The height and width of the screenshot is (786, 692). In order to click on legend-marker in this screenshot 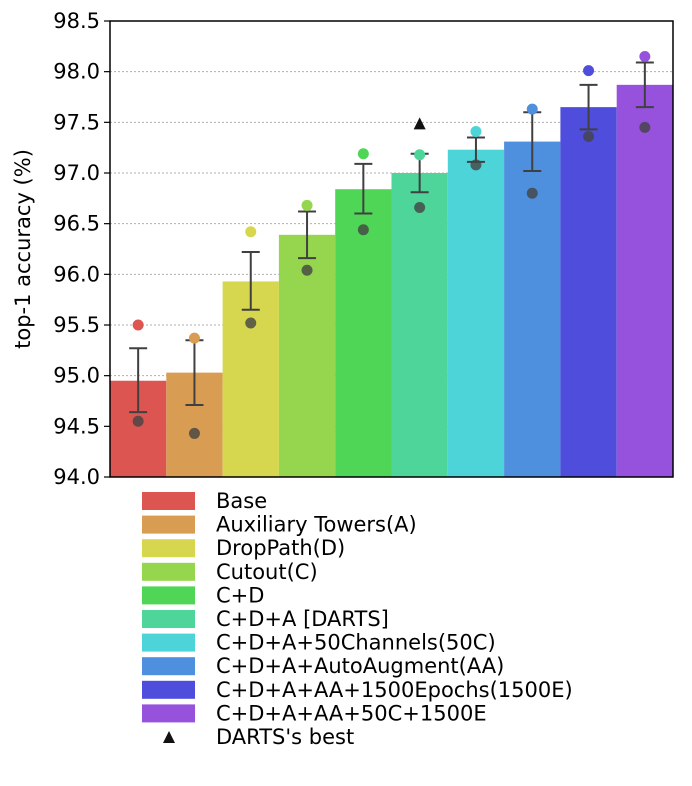, I will do `click(169, 737)`.